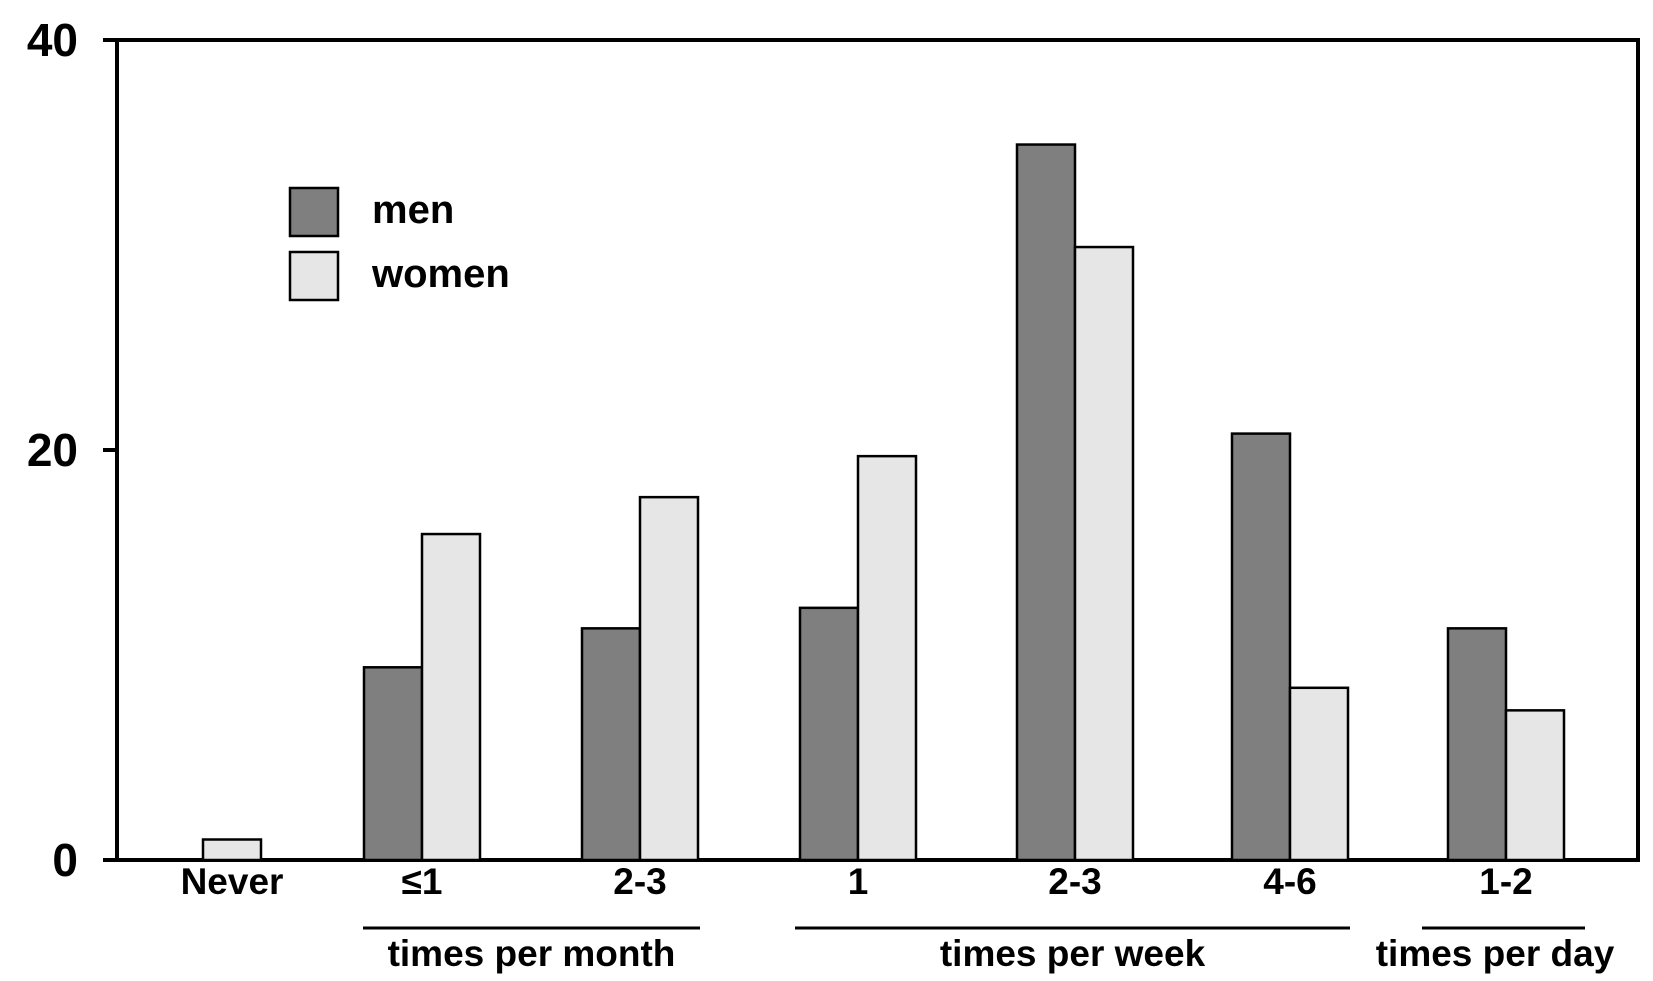 Image resolution: width=1653 pixels, height=981 pixels. Describe the element at coordinates (314, 212) in the screenshot. I see `legend-swatch-men` at that location.